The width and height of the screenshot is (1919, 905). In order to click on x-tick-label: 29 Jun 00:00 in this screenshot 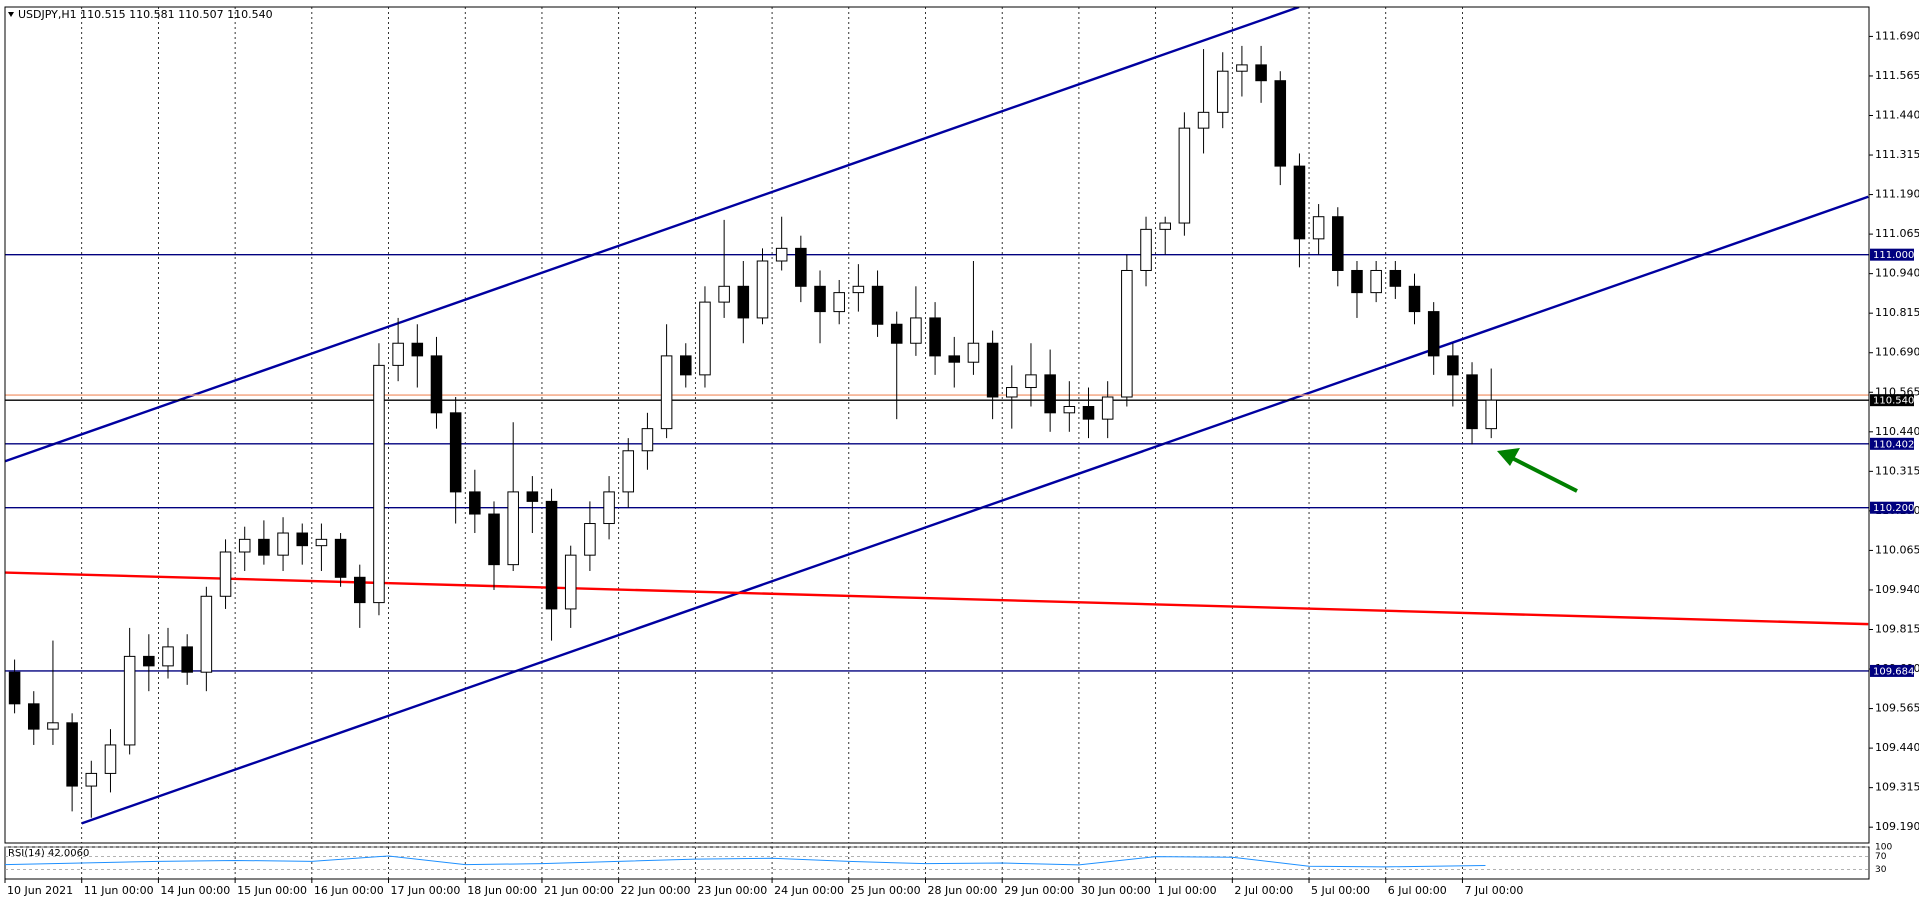, I will do `click(1039, 890)`.